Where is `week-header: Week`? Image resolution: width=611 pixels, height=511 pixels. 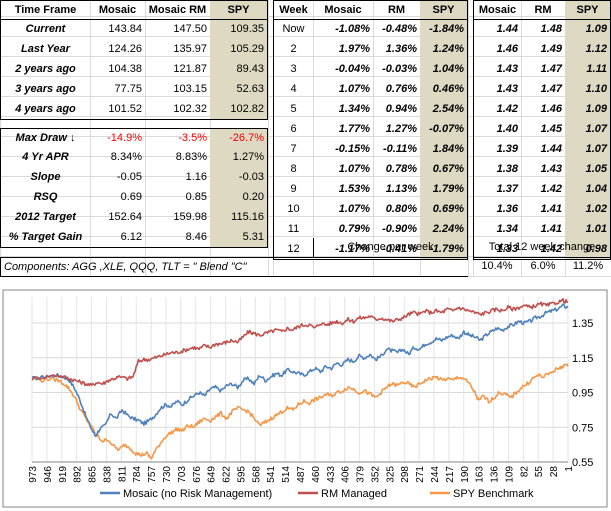
week-header: Week is located at coordinates (293, 10).